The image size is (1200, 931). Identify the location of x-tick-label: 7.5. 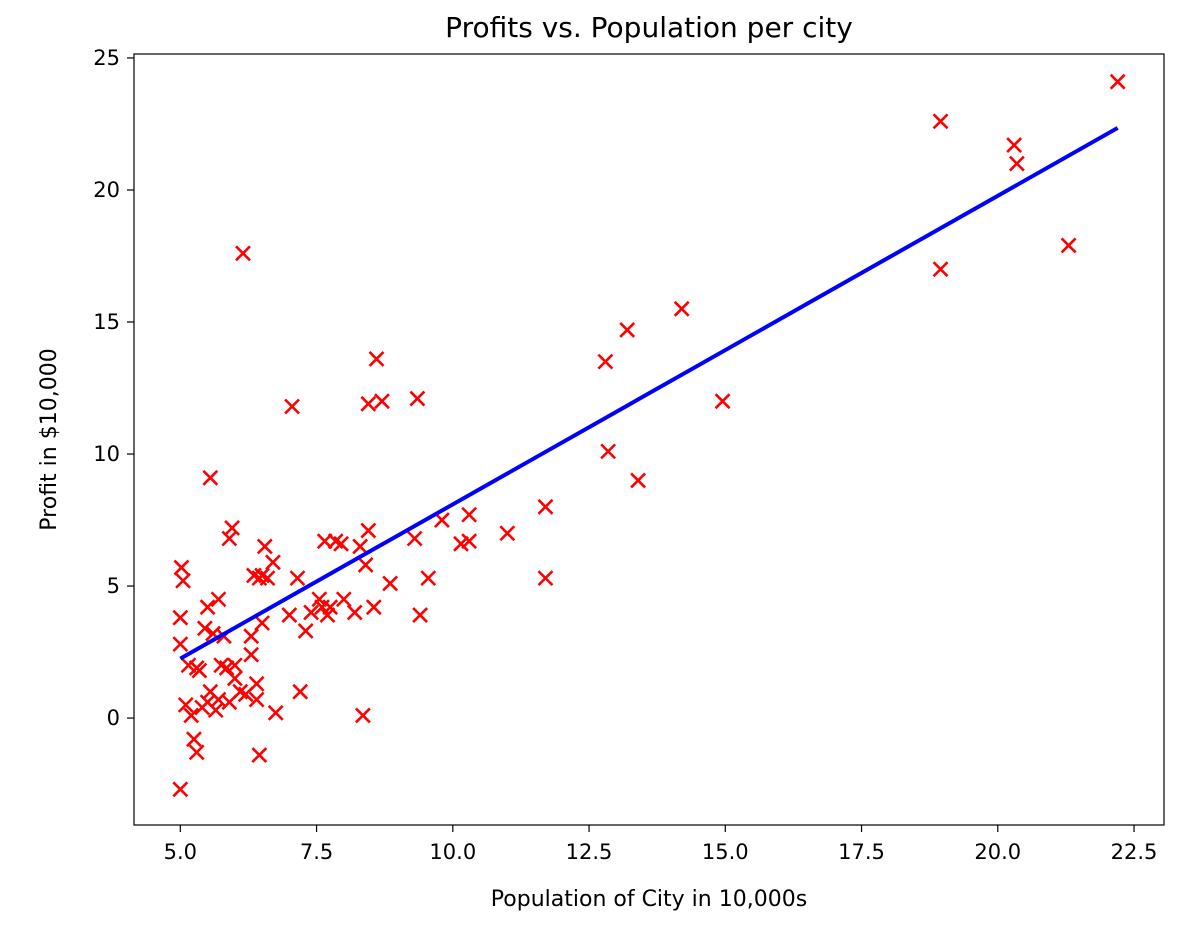
(316, 852).